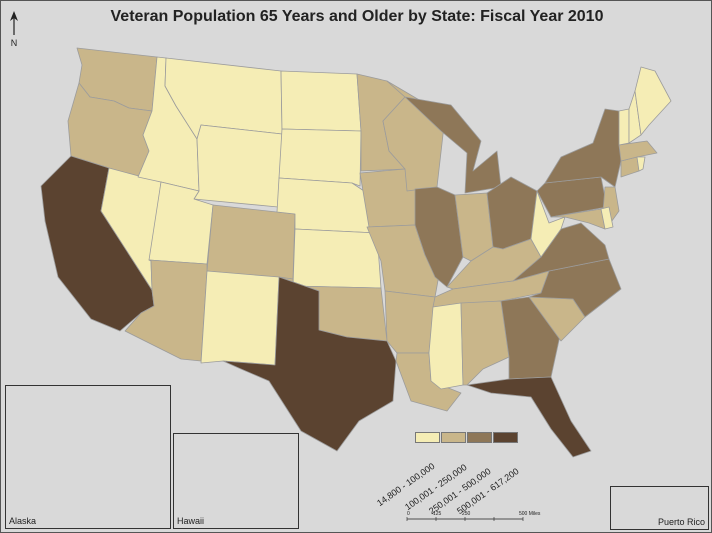 The width and height of the screenshot is (712, 533). What do you see at coordinates (453, 145) in the screenshot?
I see `state-michigan` at bounding box center [453, 145].